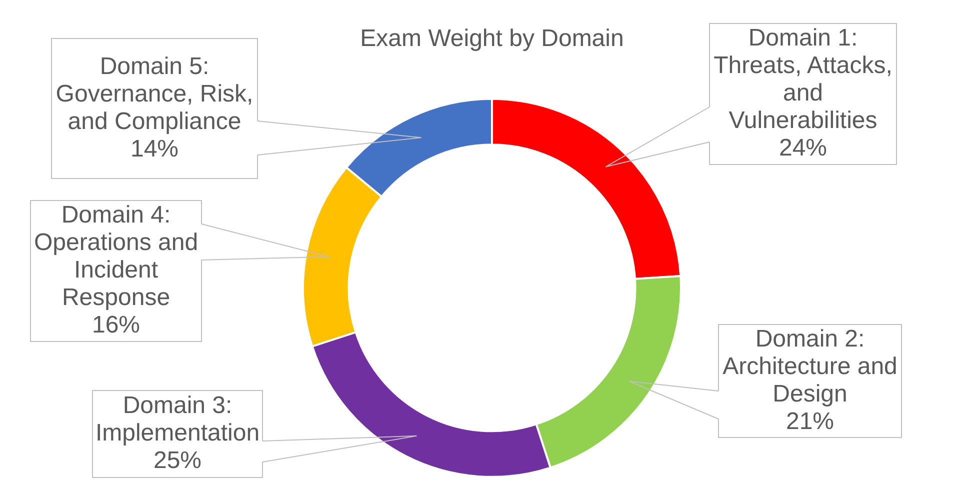 This screenshot has width=963, height=499. What do you see at coordinates (803, 148) in the screenshot?
I see `data-label: 24%` at bounding box center [803, 148].